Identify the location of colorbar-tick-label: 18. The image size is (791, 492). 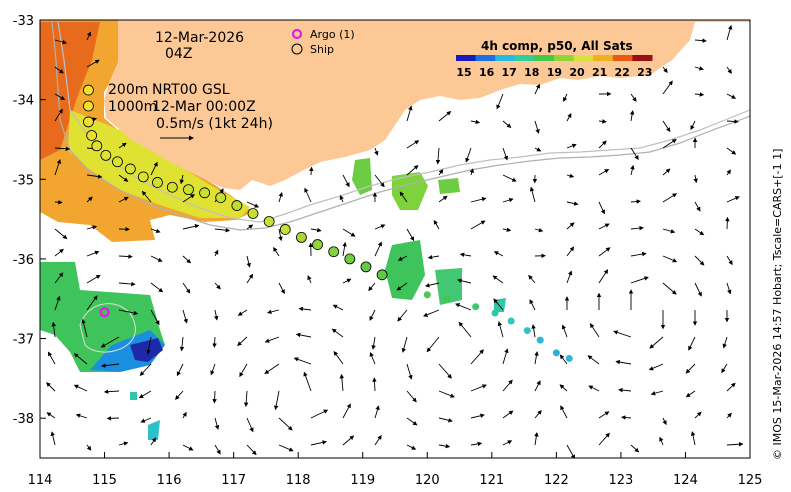
(531, 72).